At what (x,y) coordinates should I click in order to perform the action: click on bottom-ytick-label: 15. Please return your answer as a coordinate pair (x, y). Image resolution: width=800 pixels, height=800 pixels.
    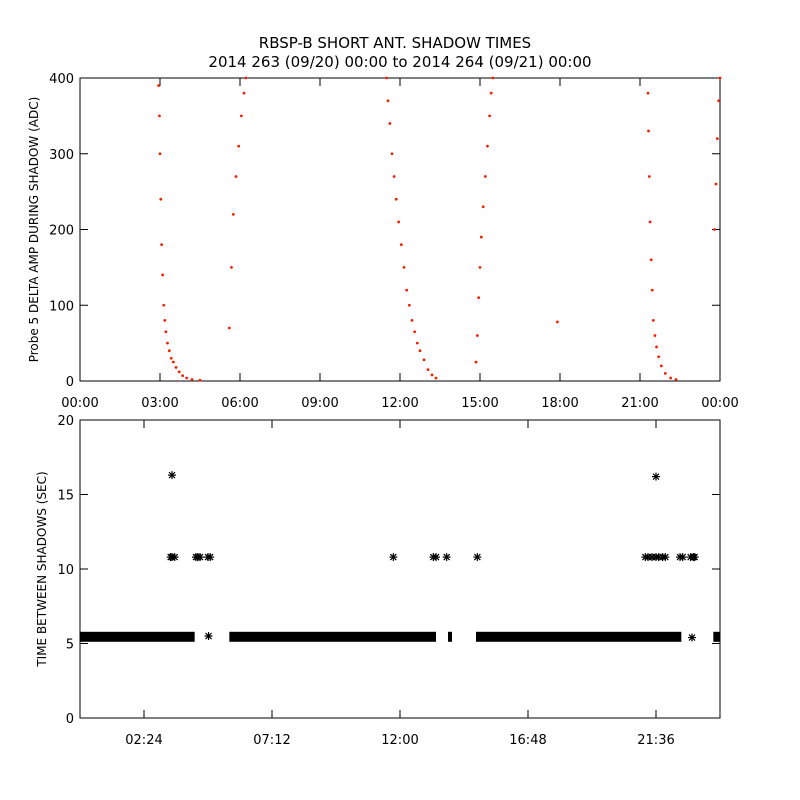
    Looking at the image, I should click on (65, 496).